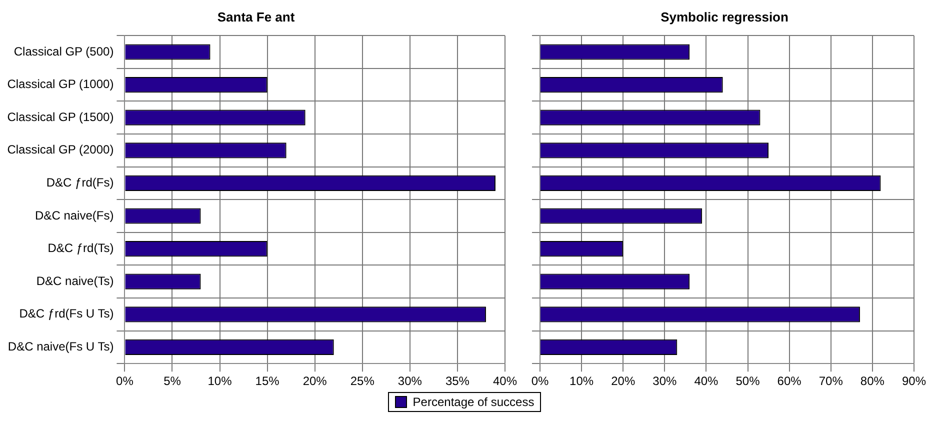  What do you see at coordinates (872, 381) in the screenshot?
I see `x-tick-label: 80%` at bounding box center [872, 381].